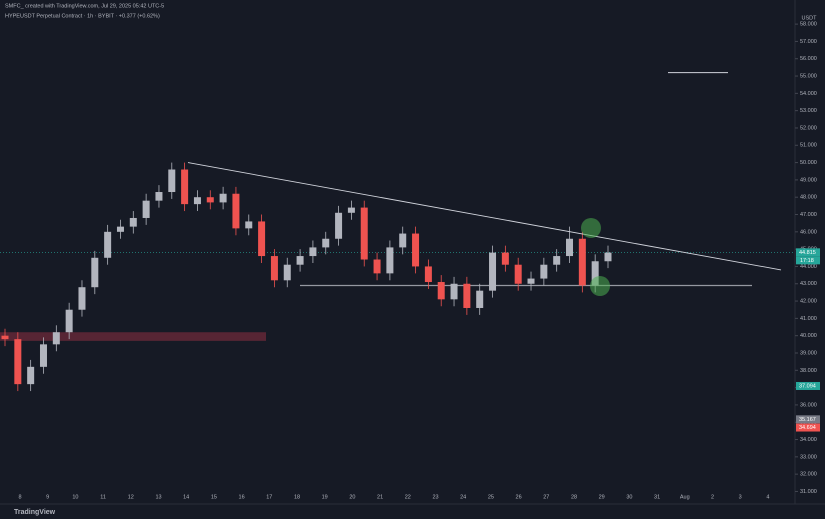 Image resolution: width=825 pixels, height=519 pixels. I want to click on y-tick-label: 54.000, so click(808, 94).